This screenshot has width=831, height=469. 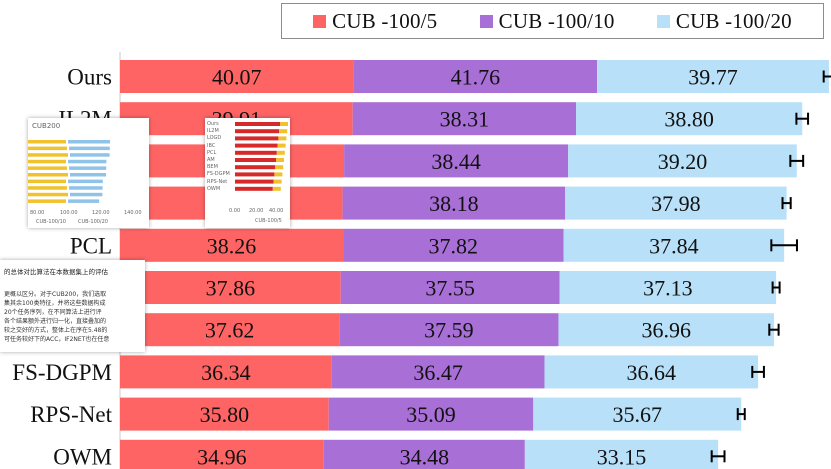 I want to click on data-label: 34.48, so click(x=425, y=456).